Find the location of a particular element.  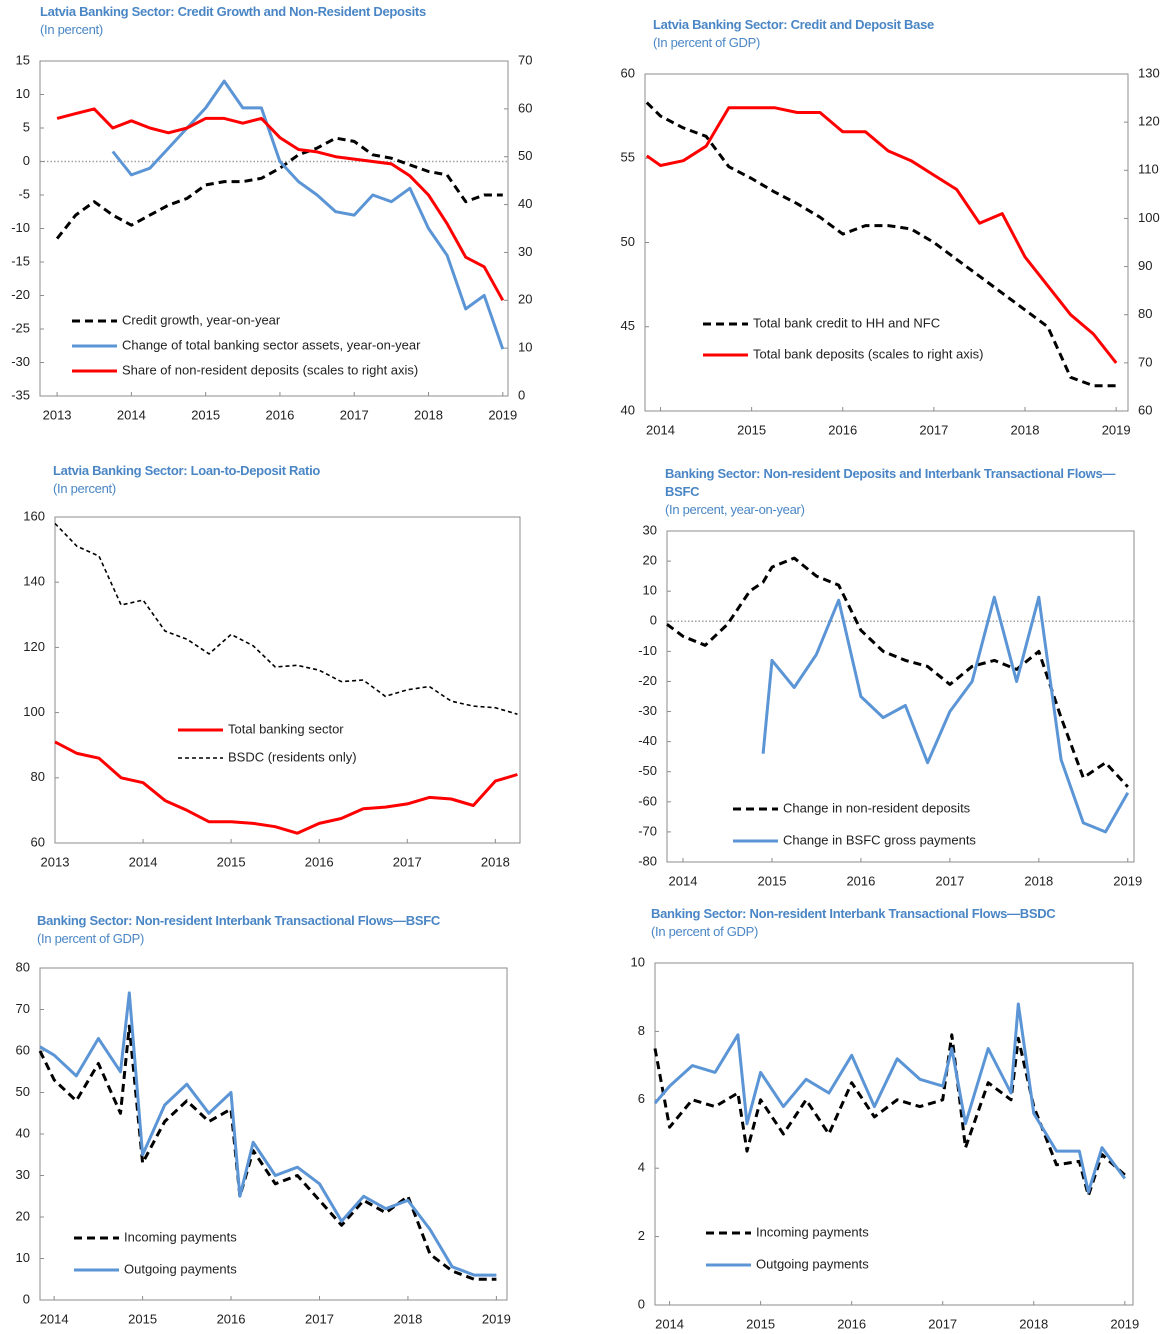

y-tick-label: 70 is located at coordinates (23, 1008).